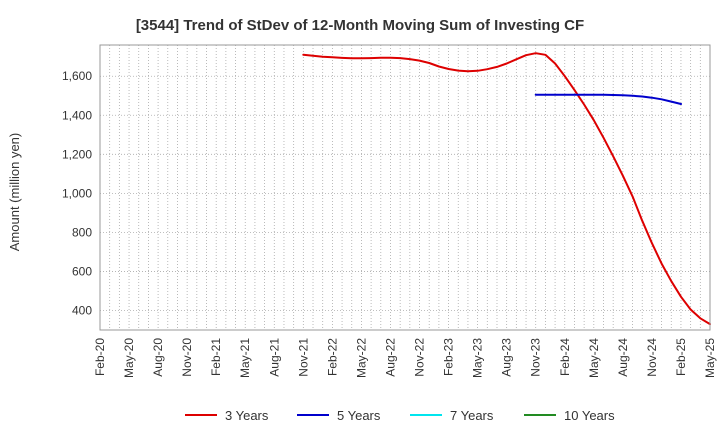 This screenshot has width=720, height=440. I want to click on x-tick-label: Feb-20, so click(100, 357).